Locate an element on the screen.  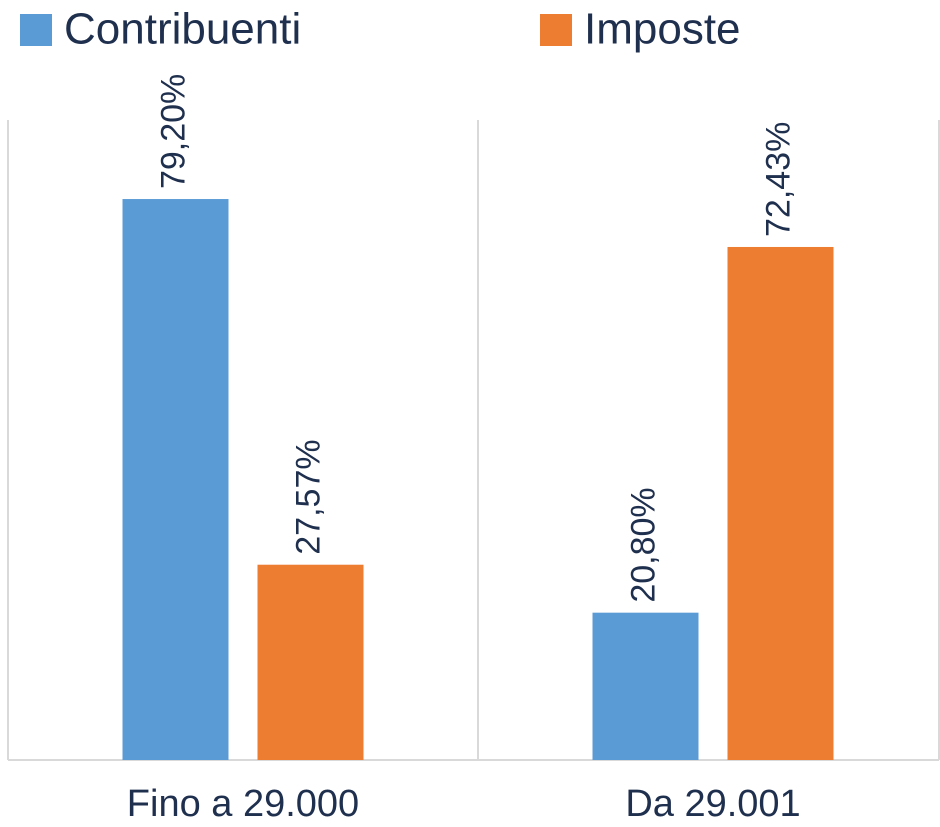
value-label: 79,20% is located at coordinates (173, 131).